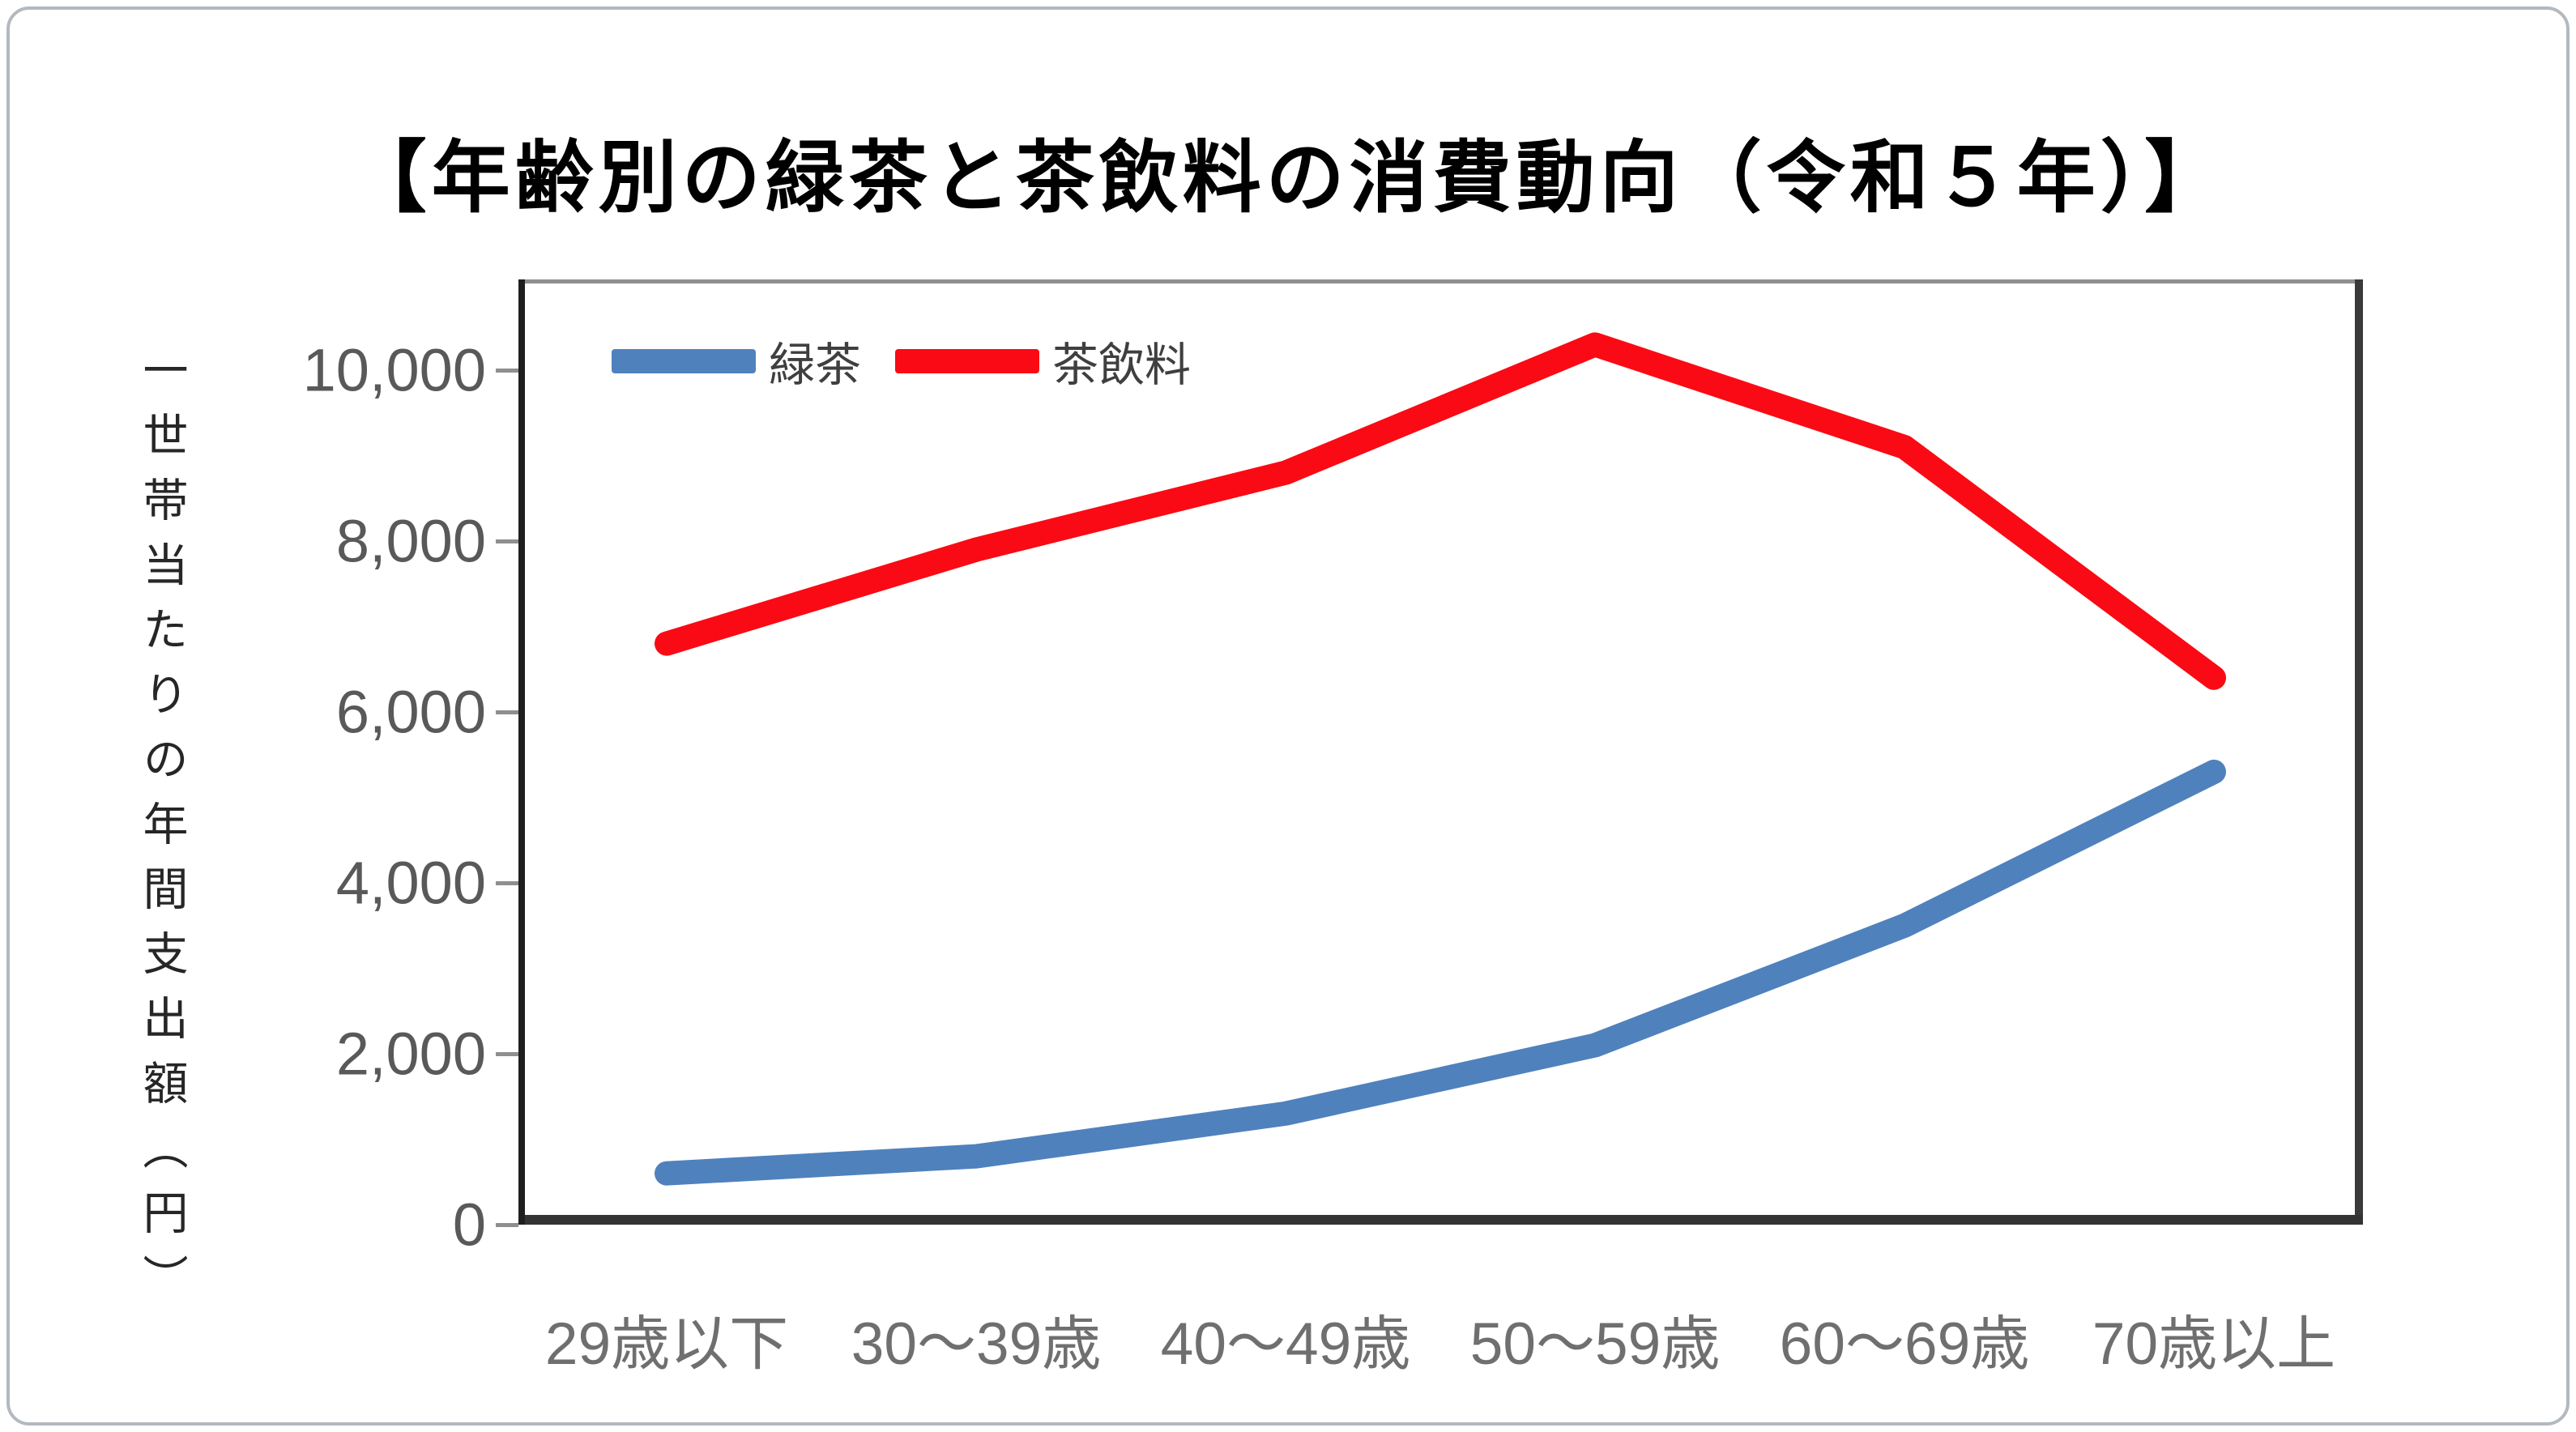  I want to click on x-category-label: 60～69歳, so click(1904, 1344).